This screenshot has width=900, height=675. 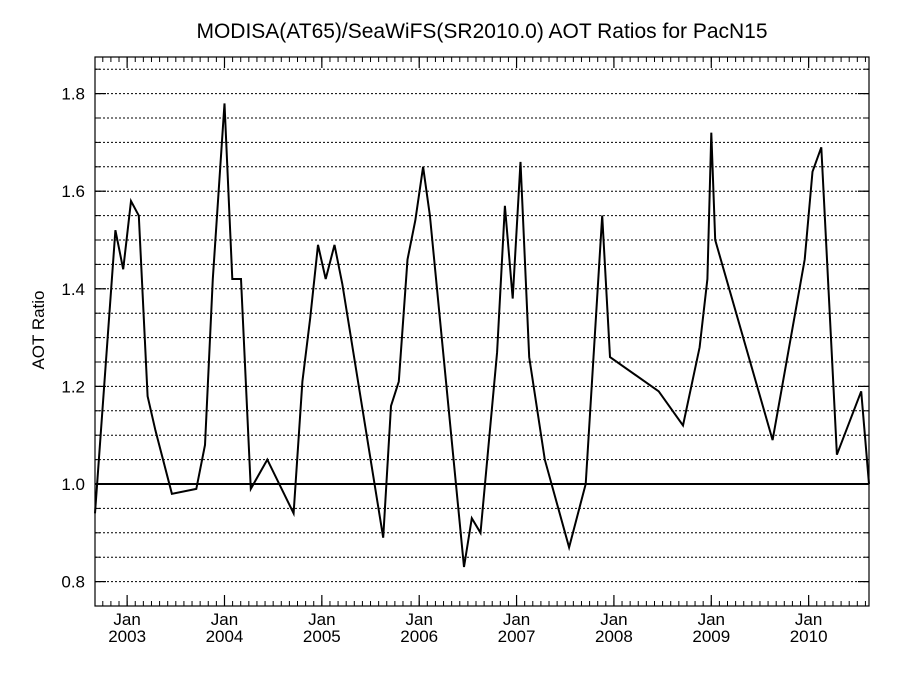 What do you see at coordinates (73, 582) in the screenshot?
I see `y-tick-label: 0.8` at bounding box center [73, 582].